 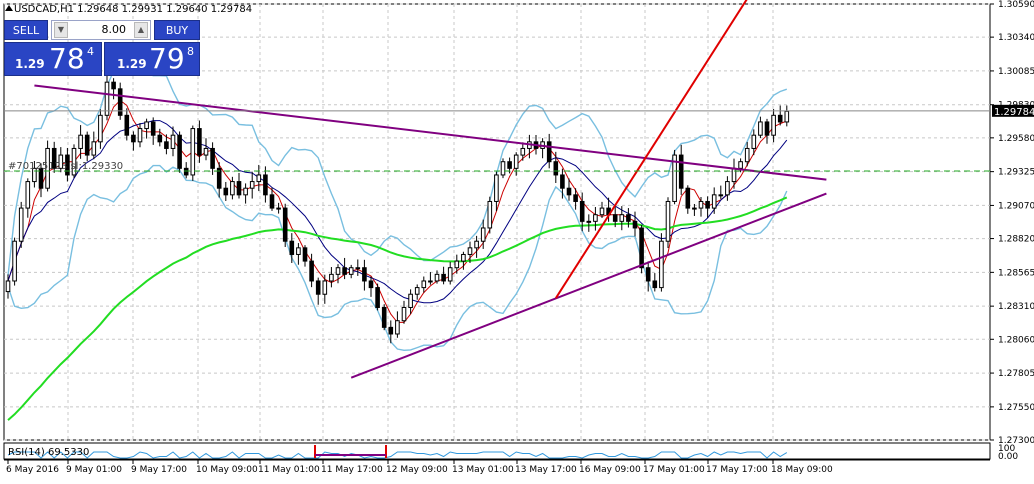 I want to click on rsi-scale-0: 0.00, so click(x=1008, y=457).